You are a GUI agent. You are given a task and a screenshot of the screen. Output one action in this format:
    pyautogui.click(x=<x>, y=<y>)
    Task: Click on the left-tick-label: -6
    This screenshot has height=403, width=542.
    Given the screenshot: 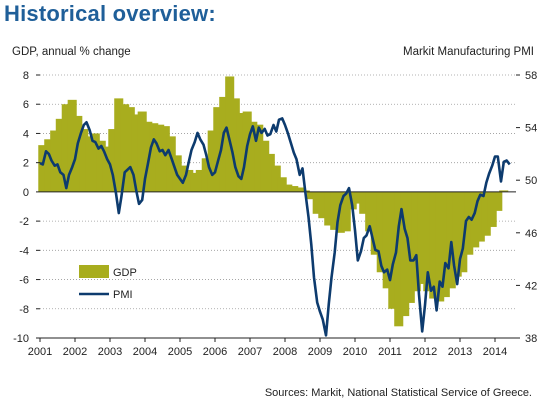 What is the action you would take?
    pyautogui.click(x=24, y=281)
    